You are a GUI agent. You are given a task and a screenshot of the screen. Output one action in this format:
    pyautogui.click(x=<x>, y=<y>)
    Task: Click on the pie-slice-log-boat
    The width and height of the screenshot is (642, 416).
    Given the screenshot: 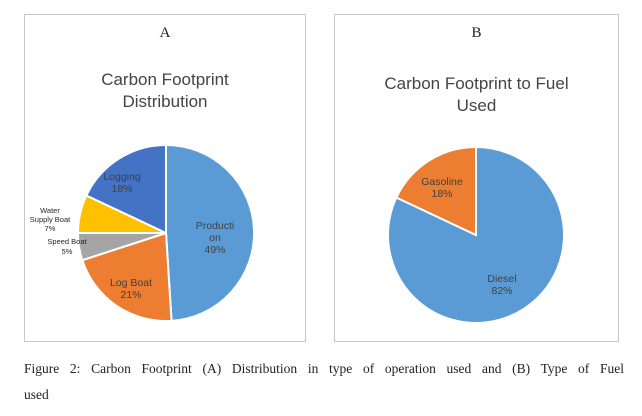 What is the action you would take?
    pyautogui.click(x=127, y=276)
    